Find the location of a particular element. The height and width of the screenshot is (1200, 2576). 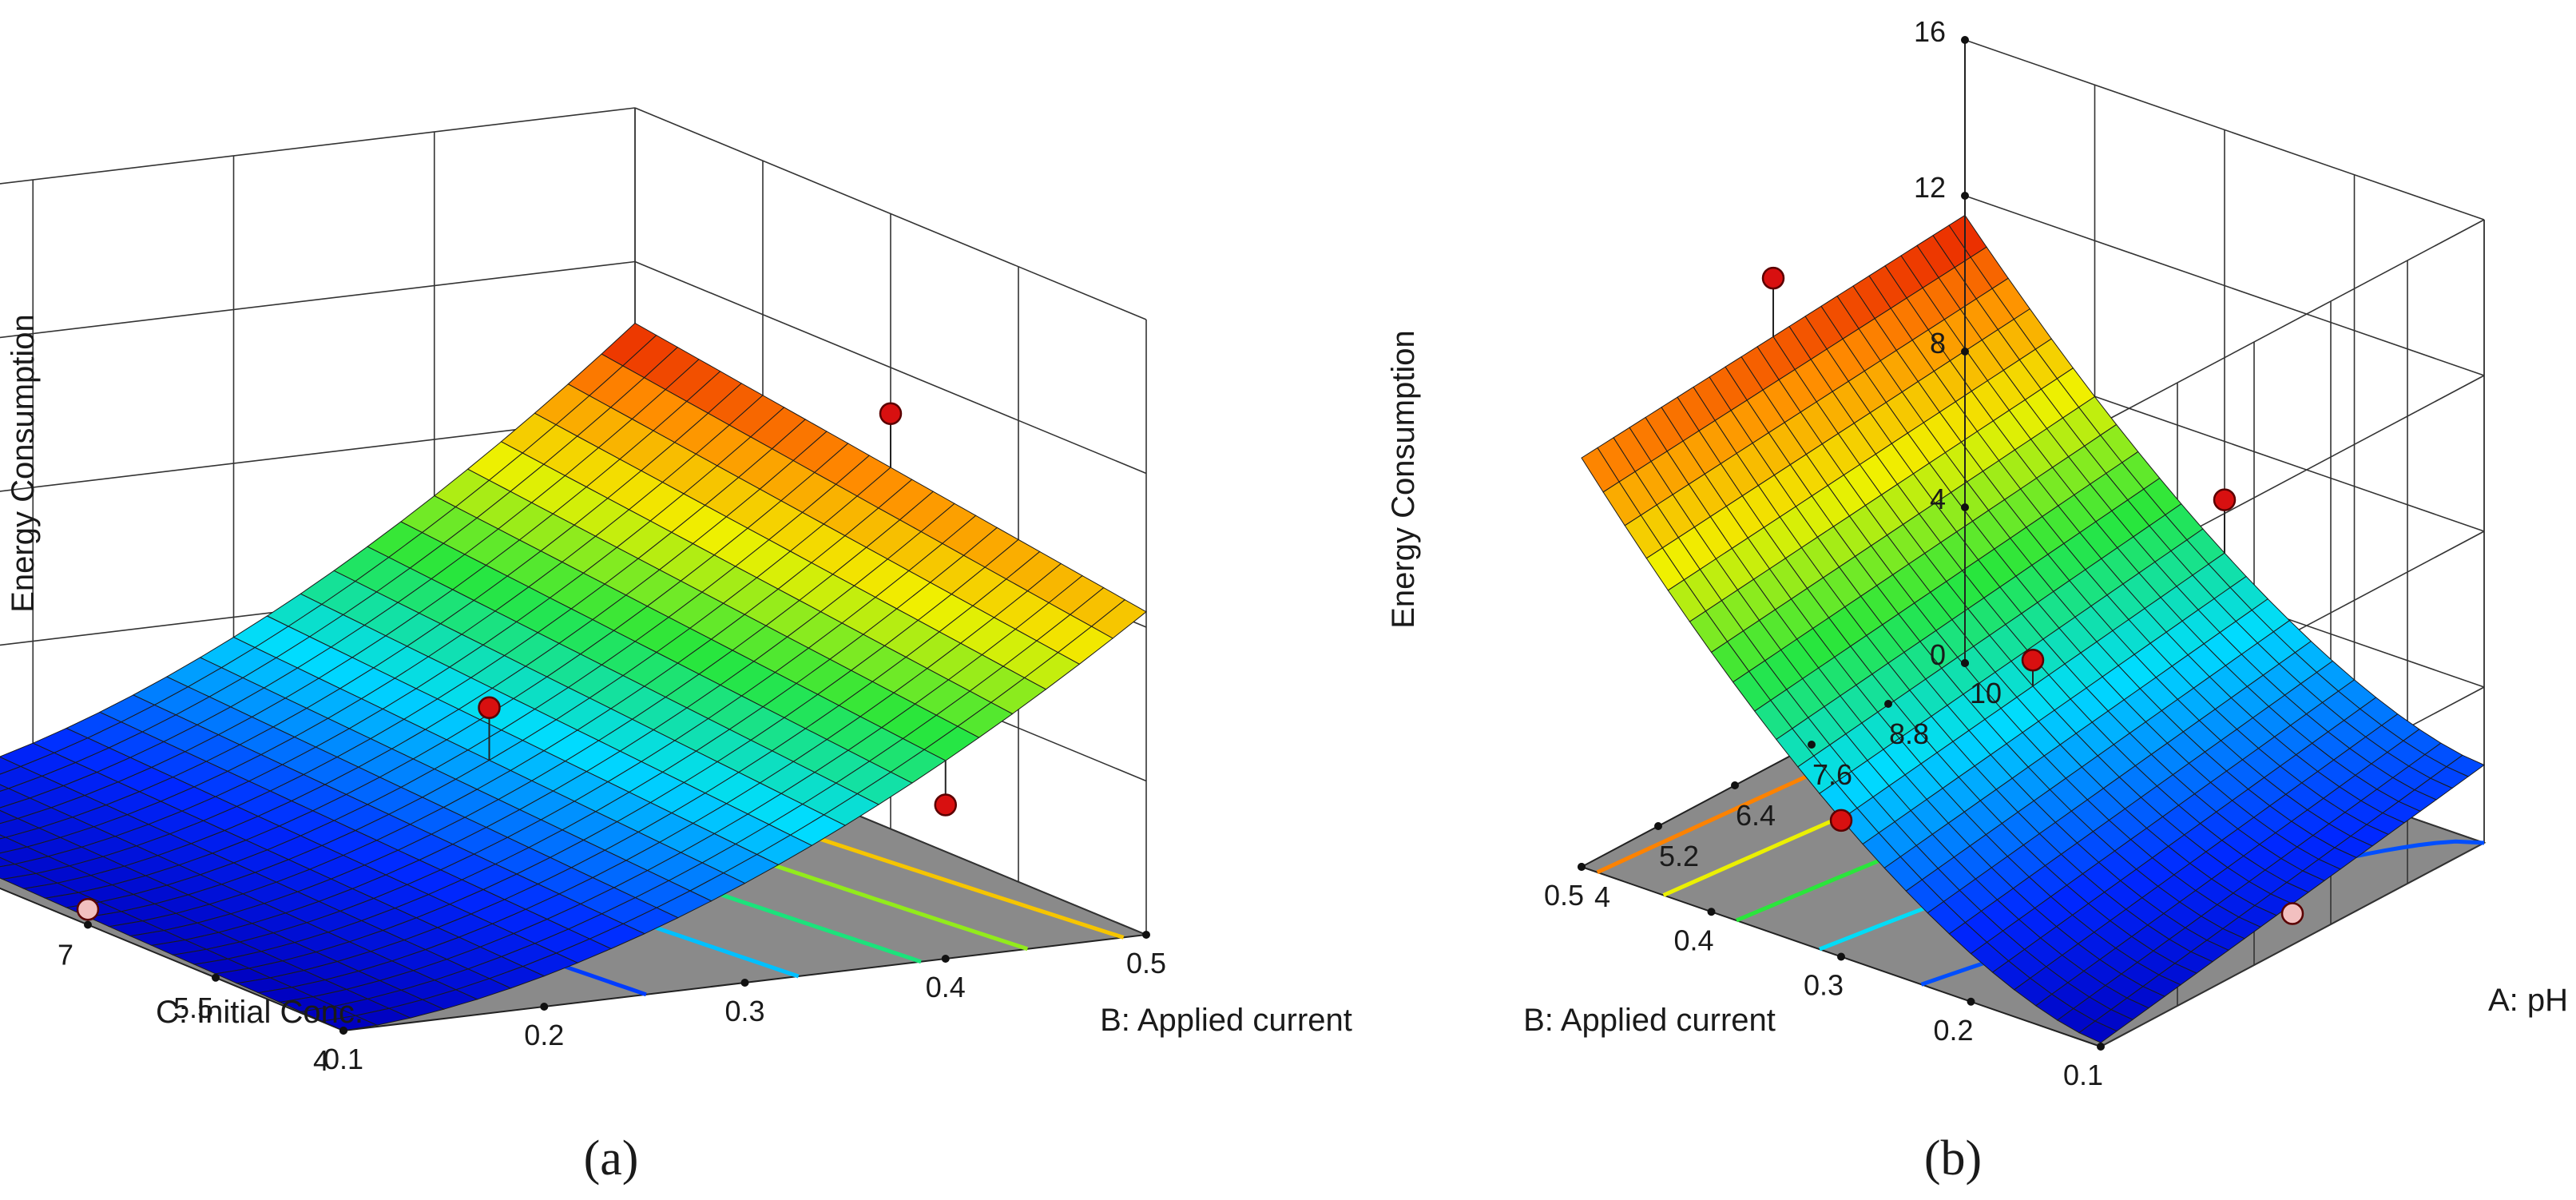

y-axis-title: C: Initial Conc. is located at coordinates (259, 1012).